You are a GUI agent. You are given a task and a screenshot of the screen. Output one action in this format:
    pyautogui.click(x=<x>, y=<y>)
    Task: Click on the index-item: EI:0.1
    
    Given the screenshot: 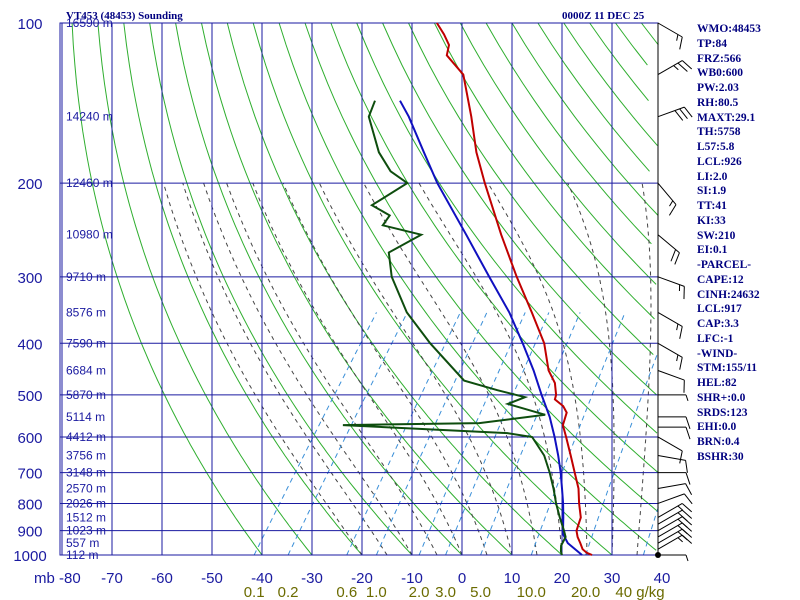 What is the action you would take?
    pyautogui.click(x=712, y=250)
    